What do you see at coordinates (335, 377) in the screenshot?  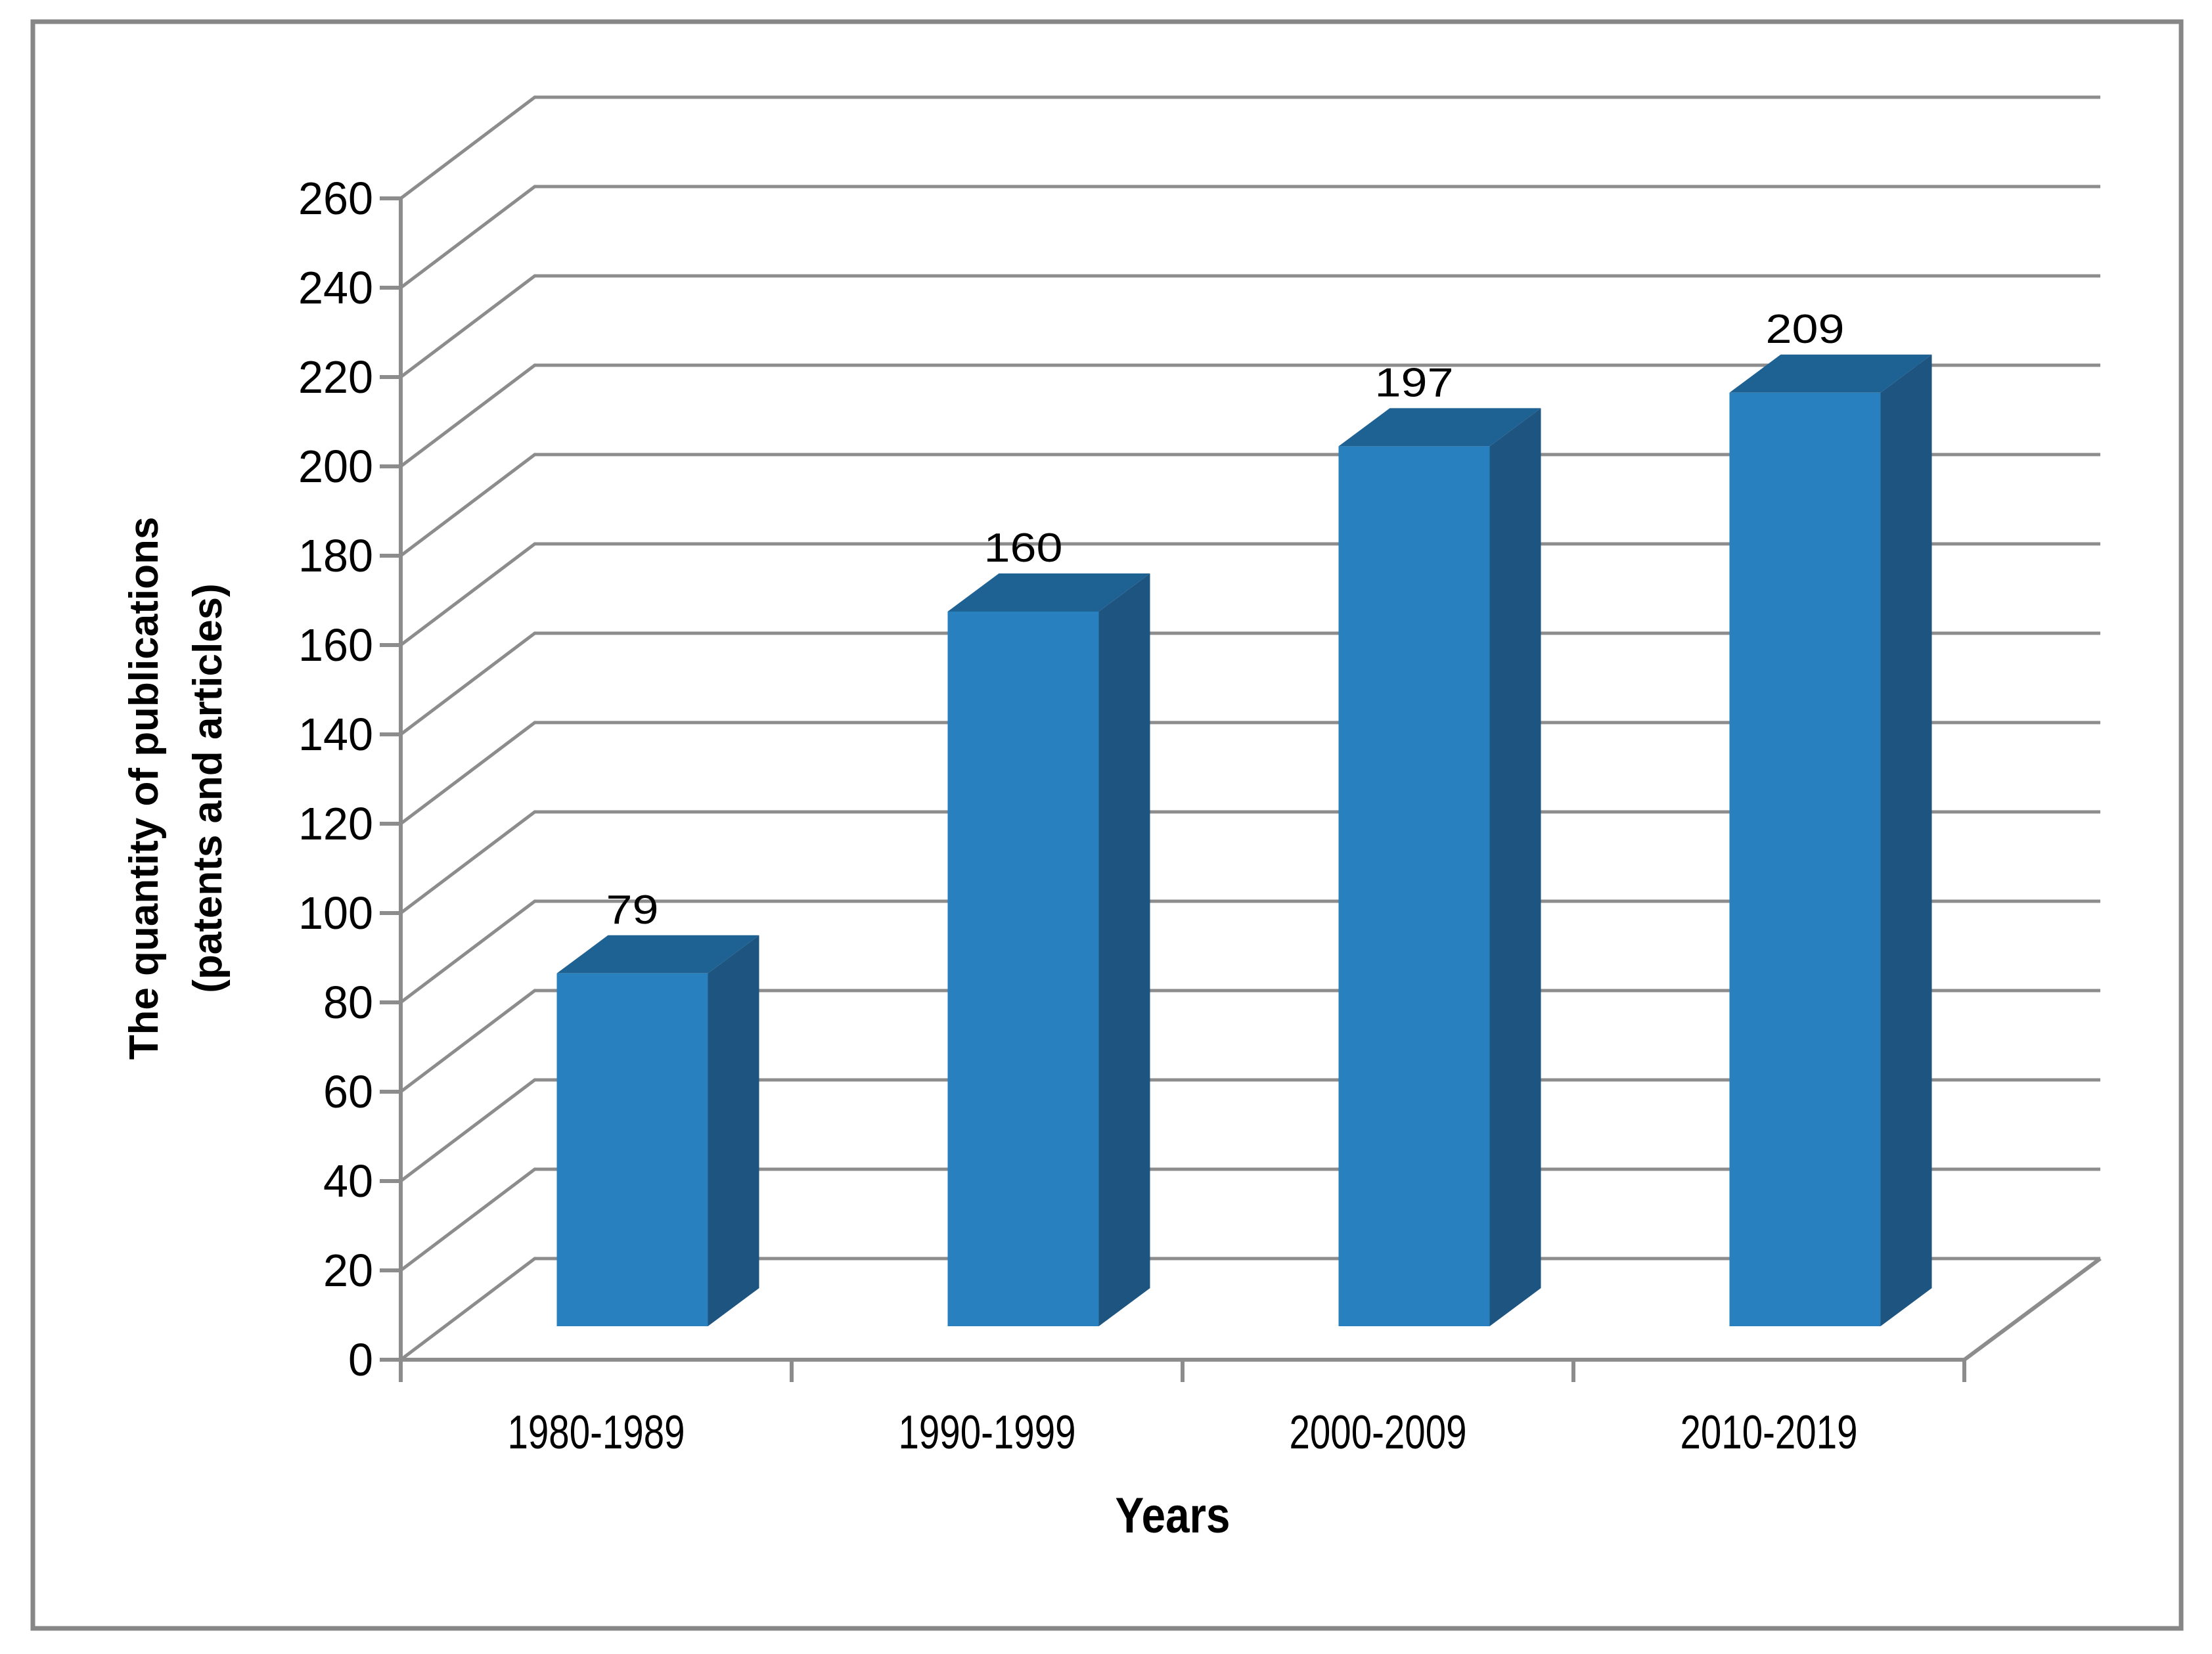 I see `y-tick-label-220: 220` at bounding box center [335, 377].